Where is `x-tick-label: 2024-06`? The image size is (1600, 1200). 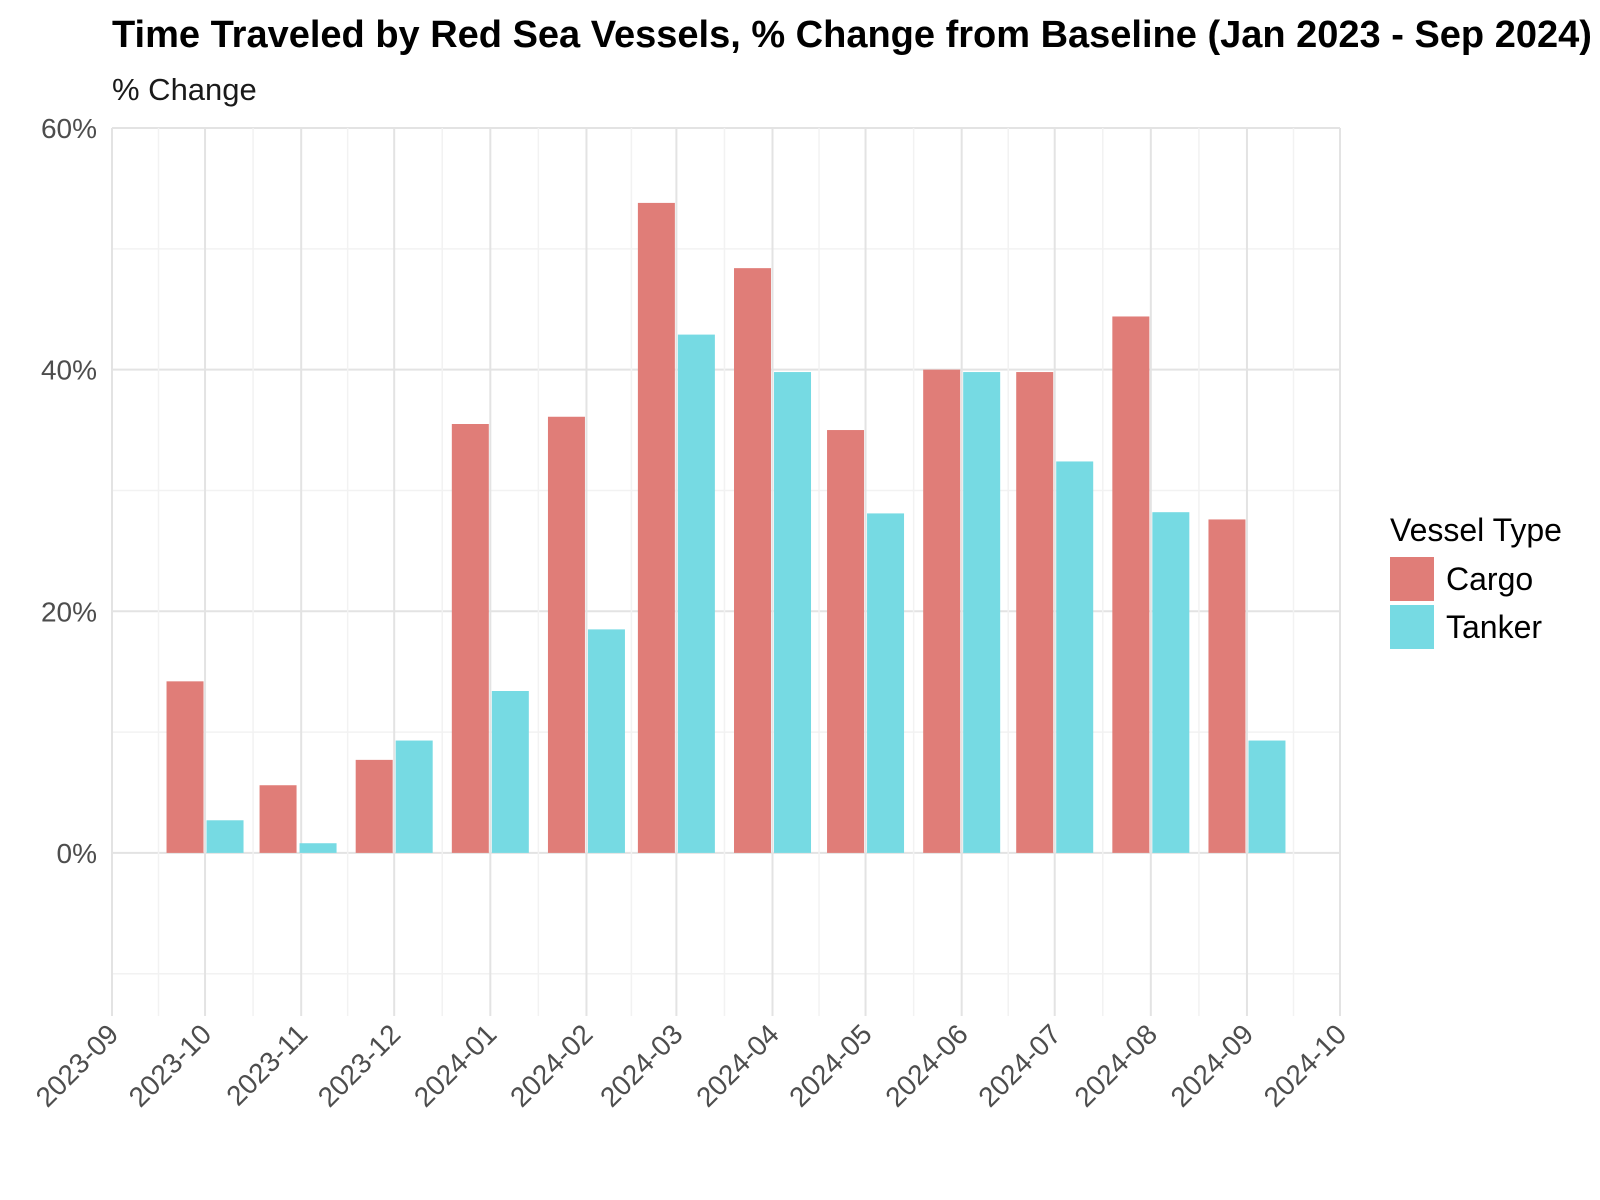 x-tick-label: 2024-06 is located at coordinates (926, 1065).